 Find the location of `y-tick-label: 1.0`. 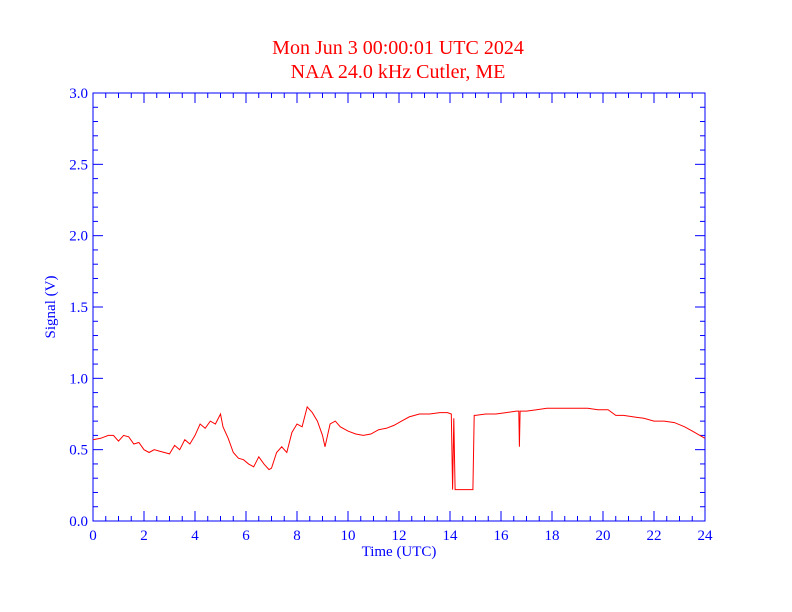

y-tick-label: 1.0 is located at coordinates (78, 379).